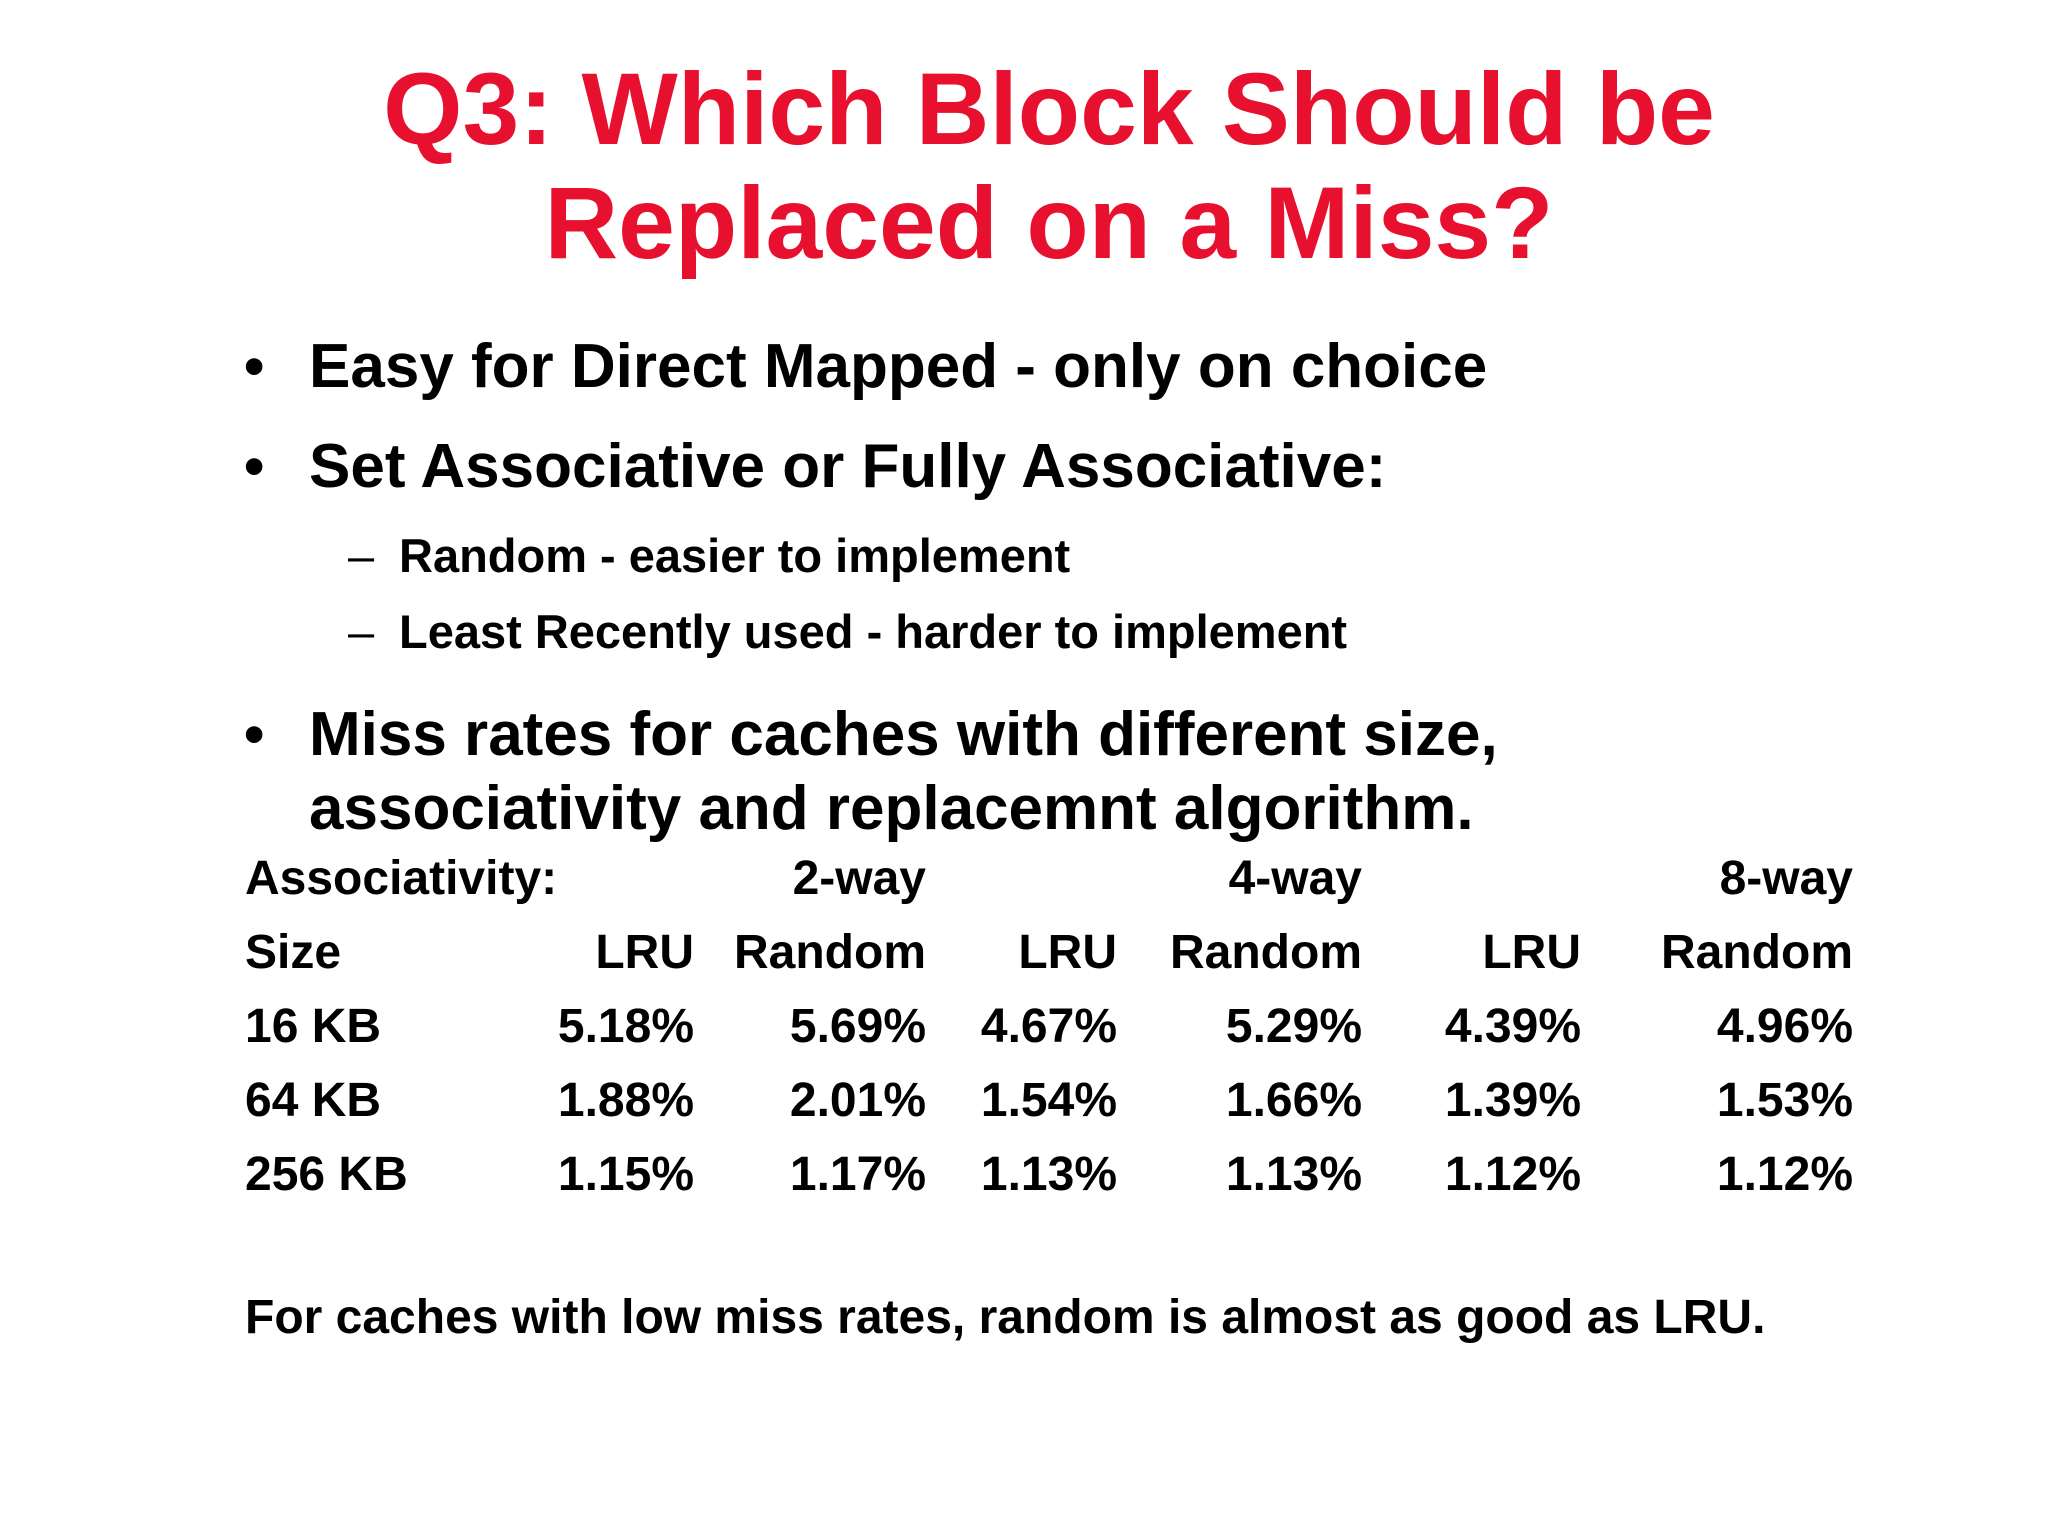  Describe the element at coordinates (1049, 223) in the screenshot. I see `slide-title-line-2: Replaced on a Miss?` at that location.